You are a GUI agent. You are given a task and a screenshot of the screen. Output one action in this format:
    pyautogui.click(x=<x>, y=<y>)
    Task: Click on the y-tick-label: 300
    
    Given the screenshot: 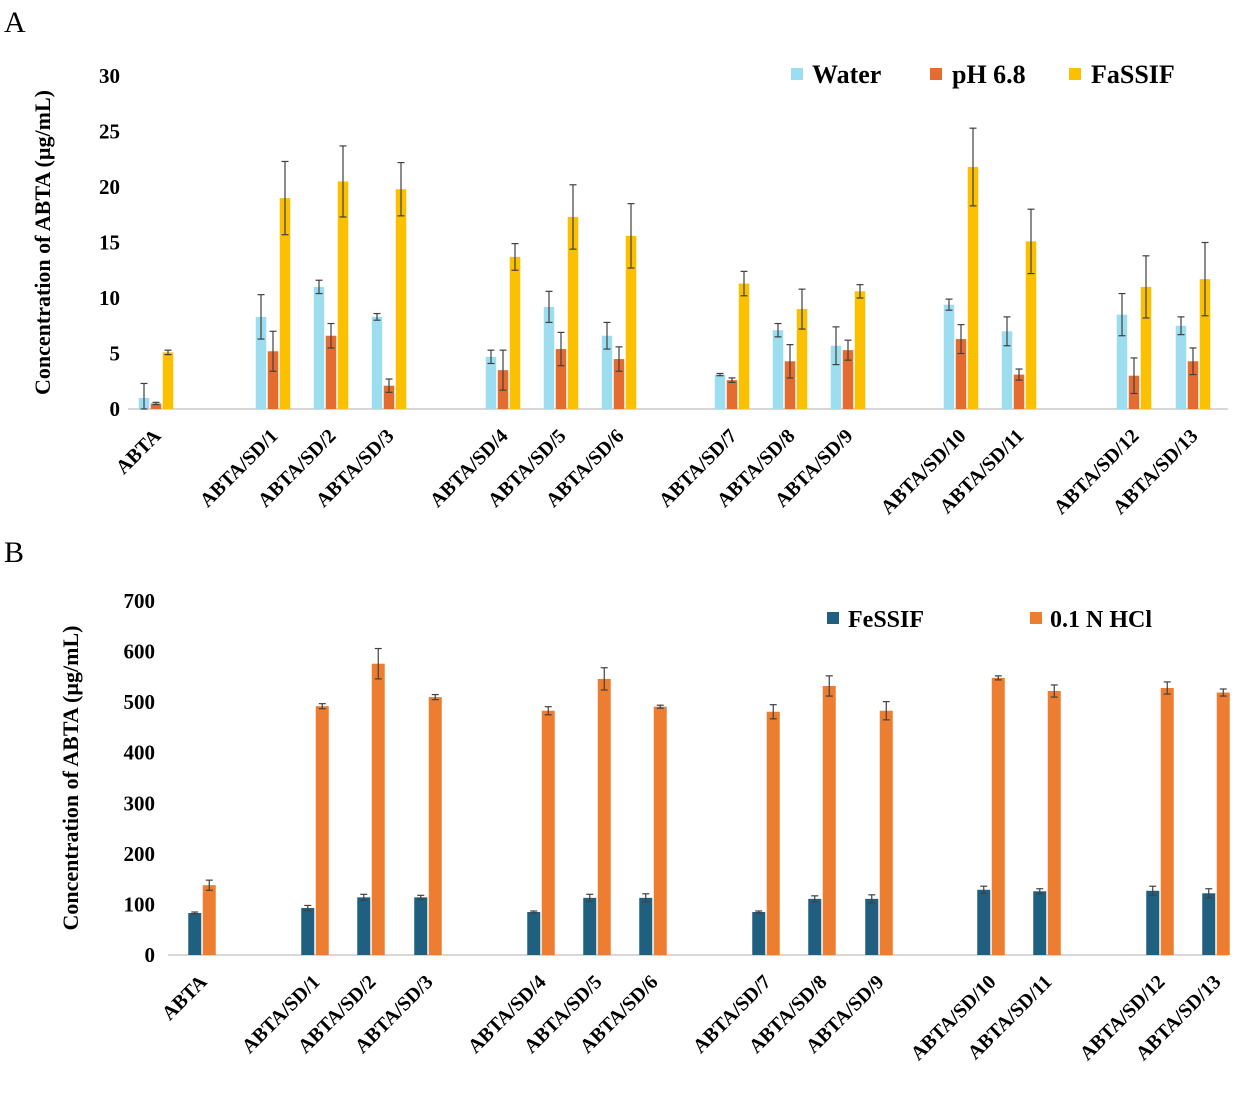 What is the action you would take?
    pyautogui.click(x=140, y=803)
    